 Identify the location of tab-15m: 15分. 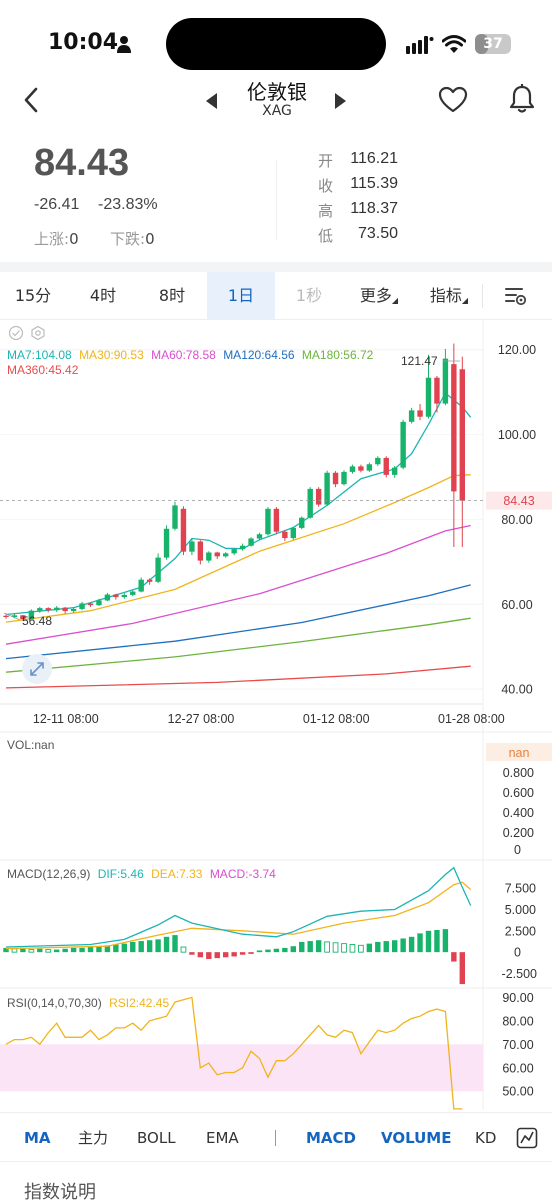
(33, 295).